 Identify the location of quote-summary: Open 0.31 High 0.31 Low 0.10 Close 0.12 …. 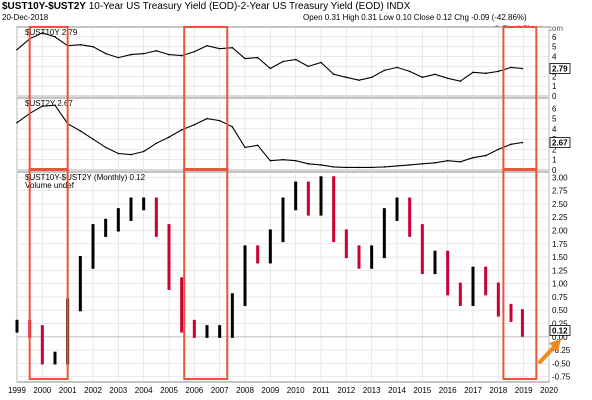
(415, 17).